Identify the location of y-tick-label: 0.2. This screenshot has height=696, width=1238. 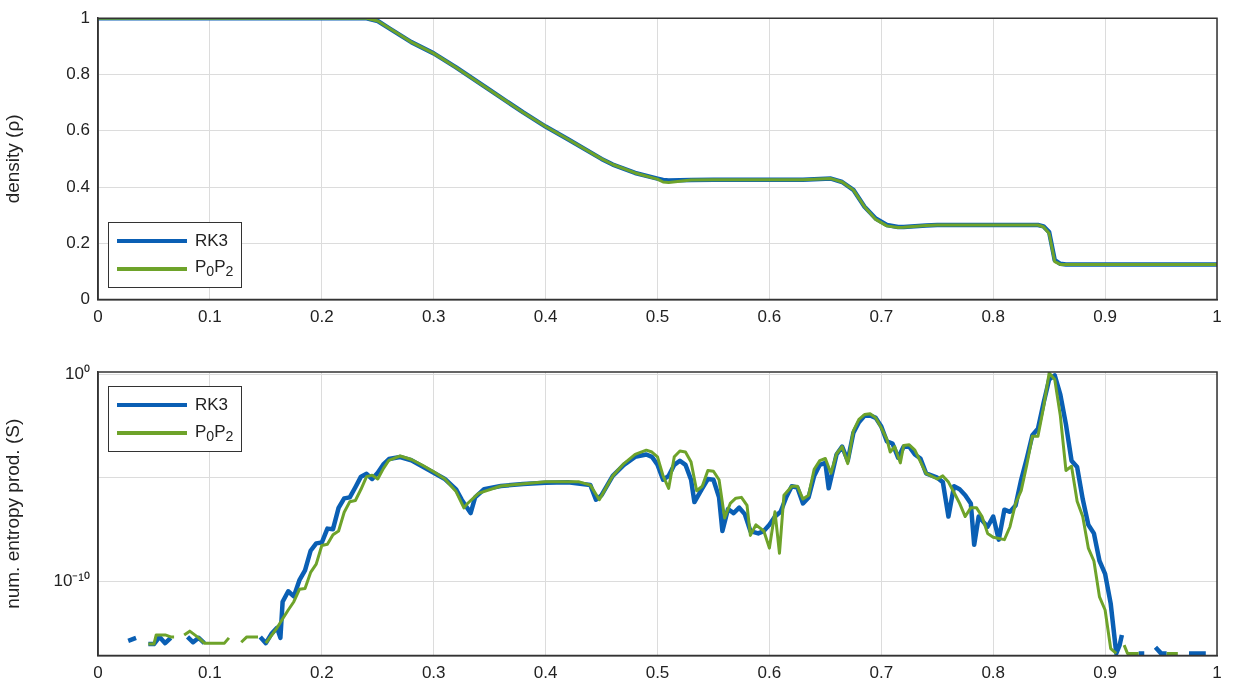
(78, 243).